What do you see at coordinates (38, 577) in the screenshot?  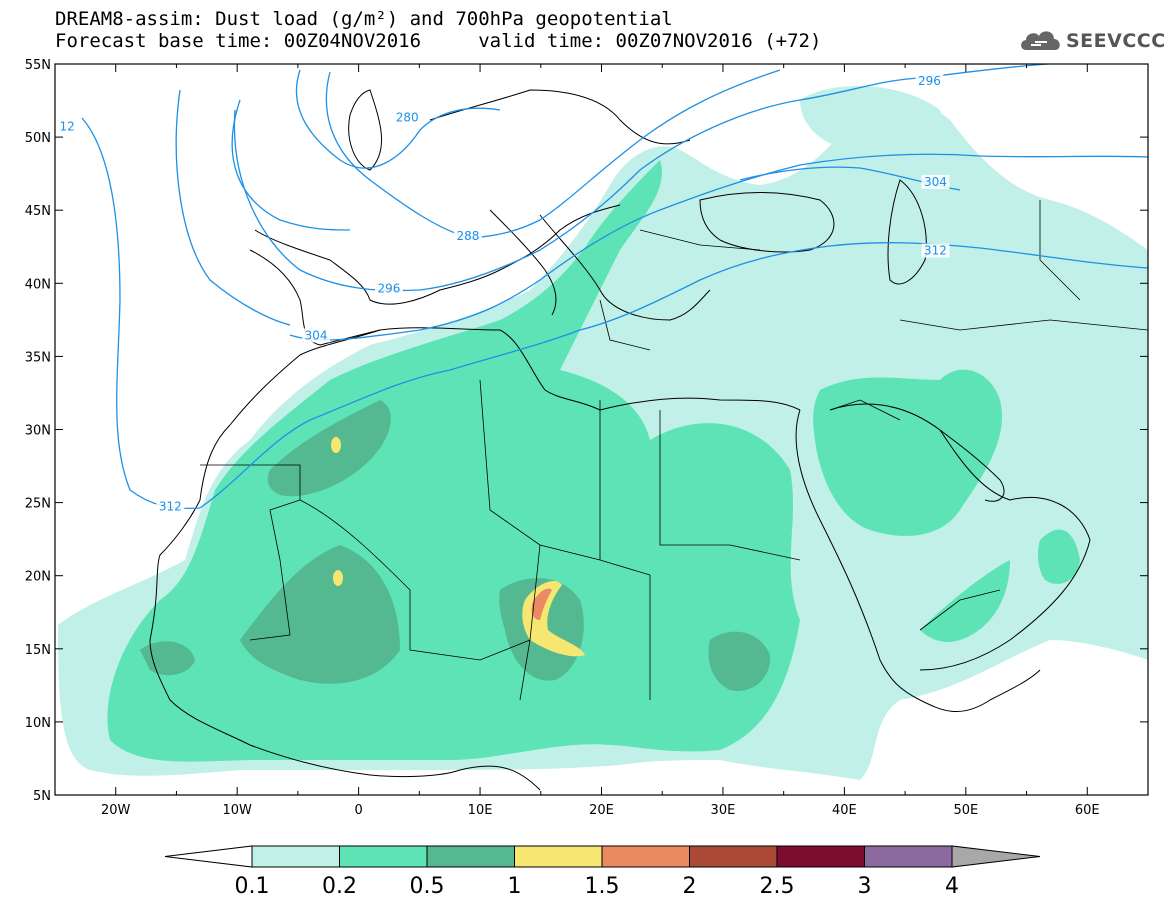 I see `y-tick-label: 20N` at bounding box center [38, 577].